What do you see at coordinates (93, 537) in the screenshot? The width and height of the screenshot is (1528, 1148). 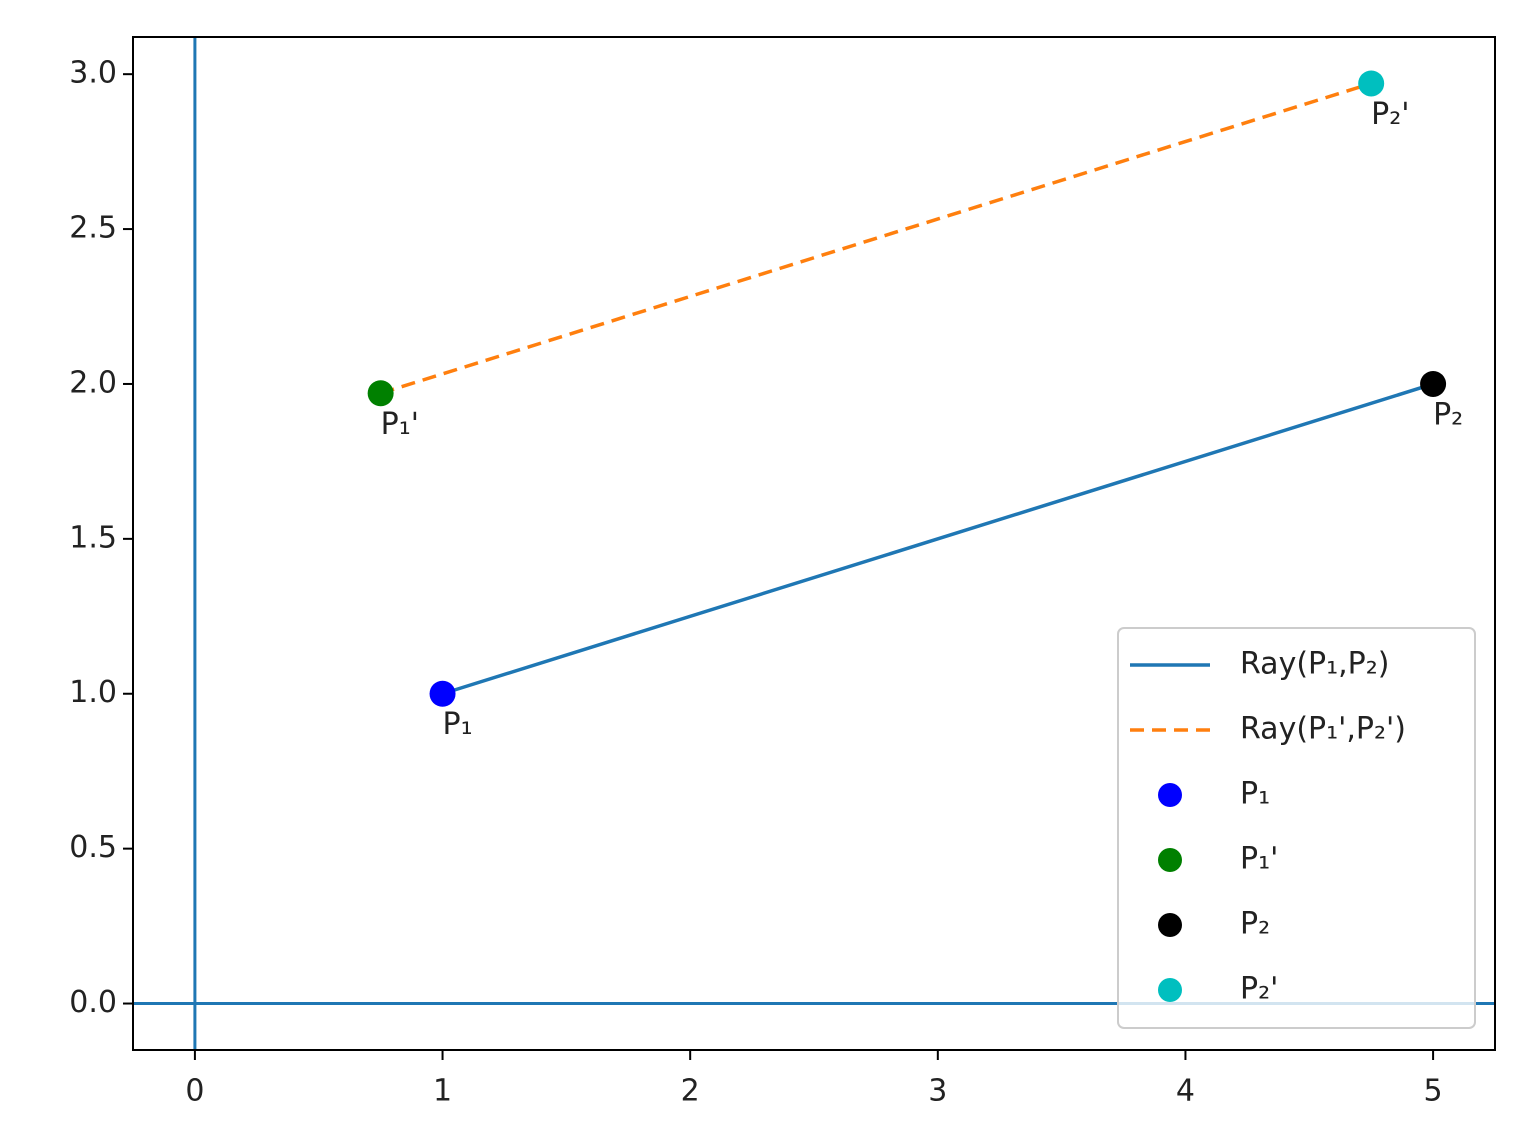 I see `y-tick-label: 1.5` at bounding box center [93, 537].